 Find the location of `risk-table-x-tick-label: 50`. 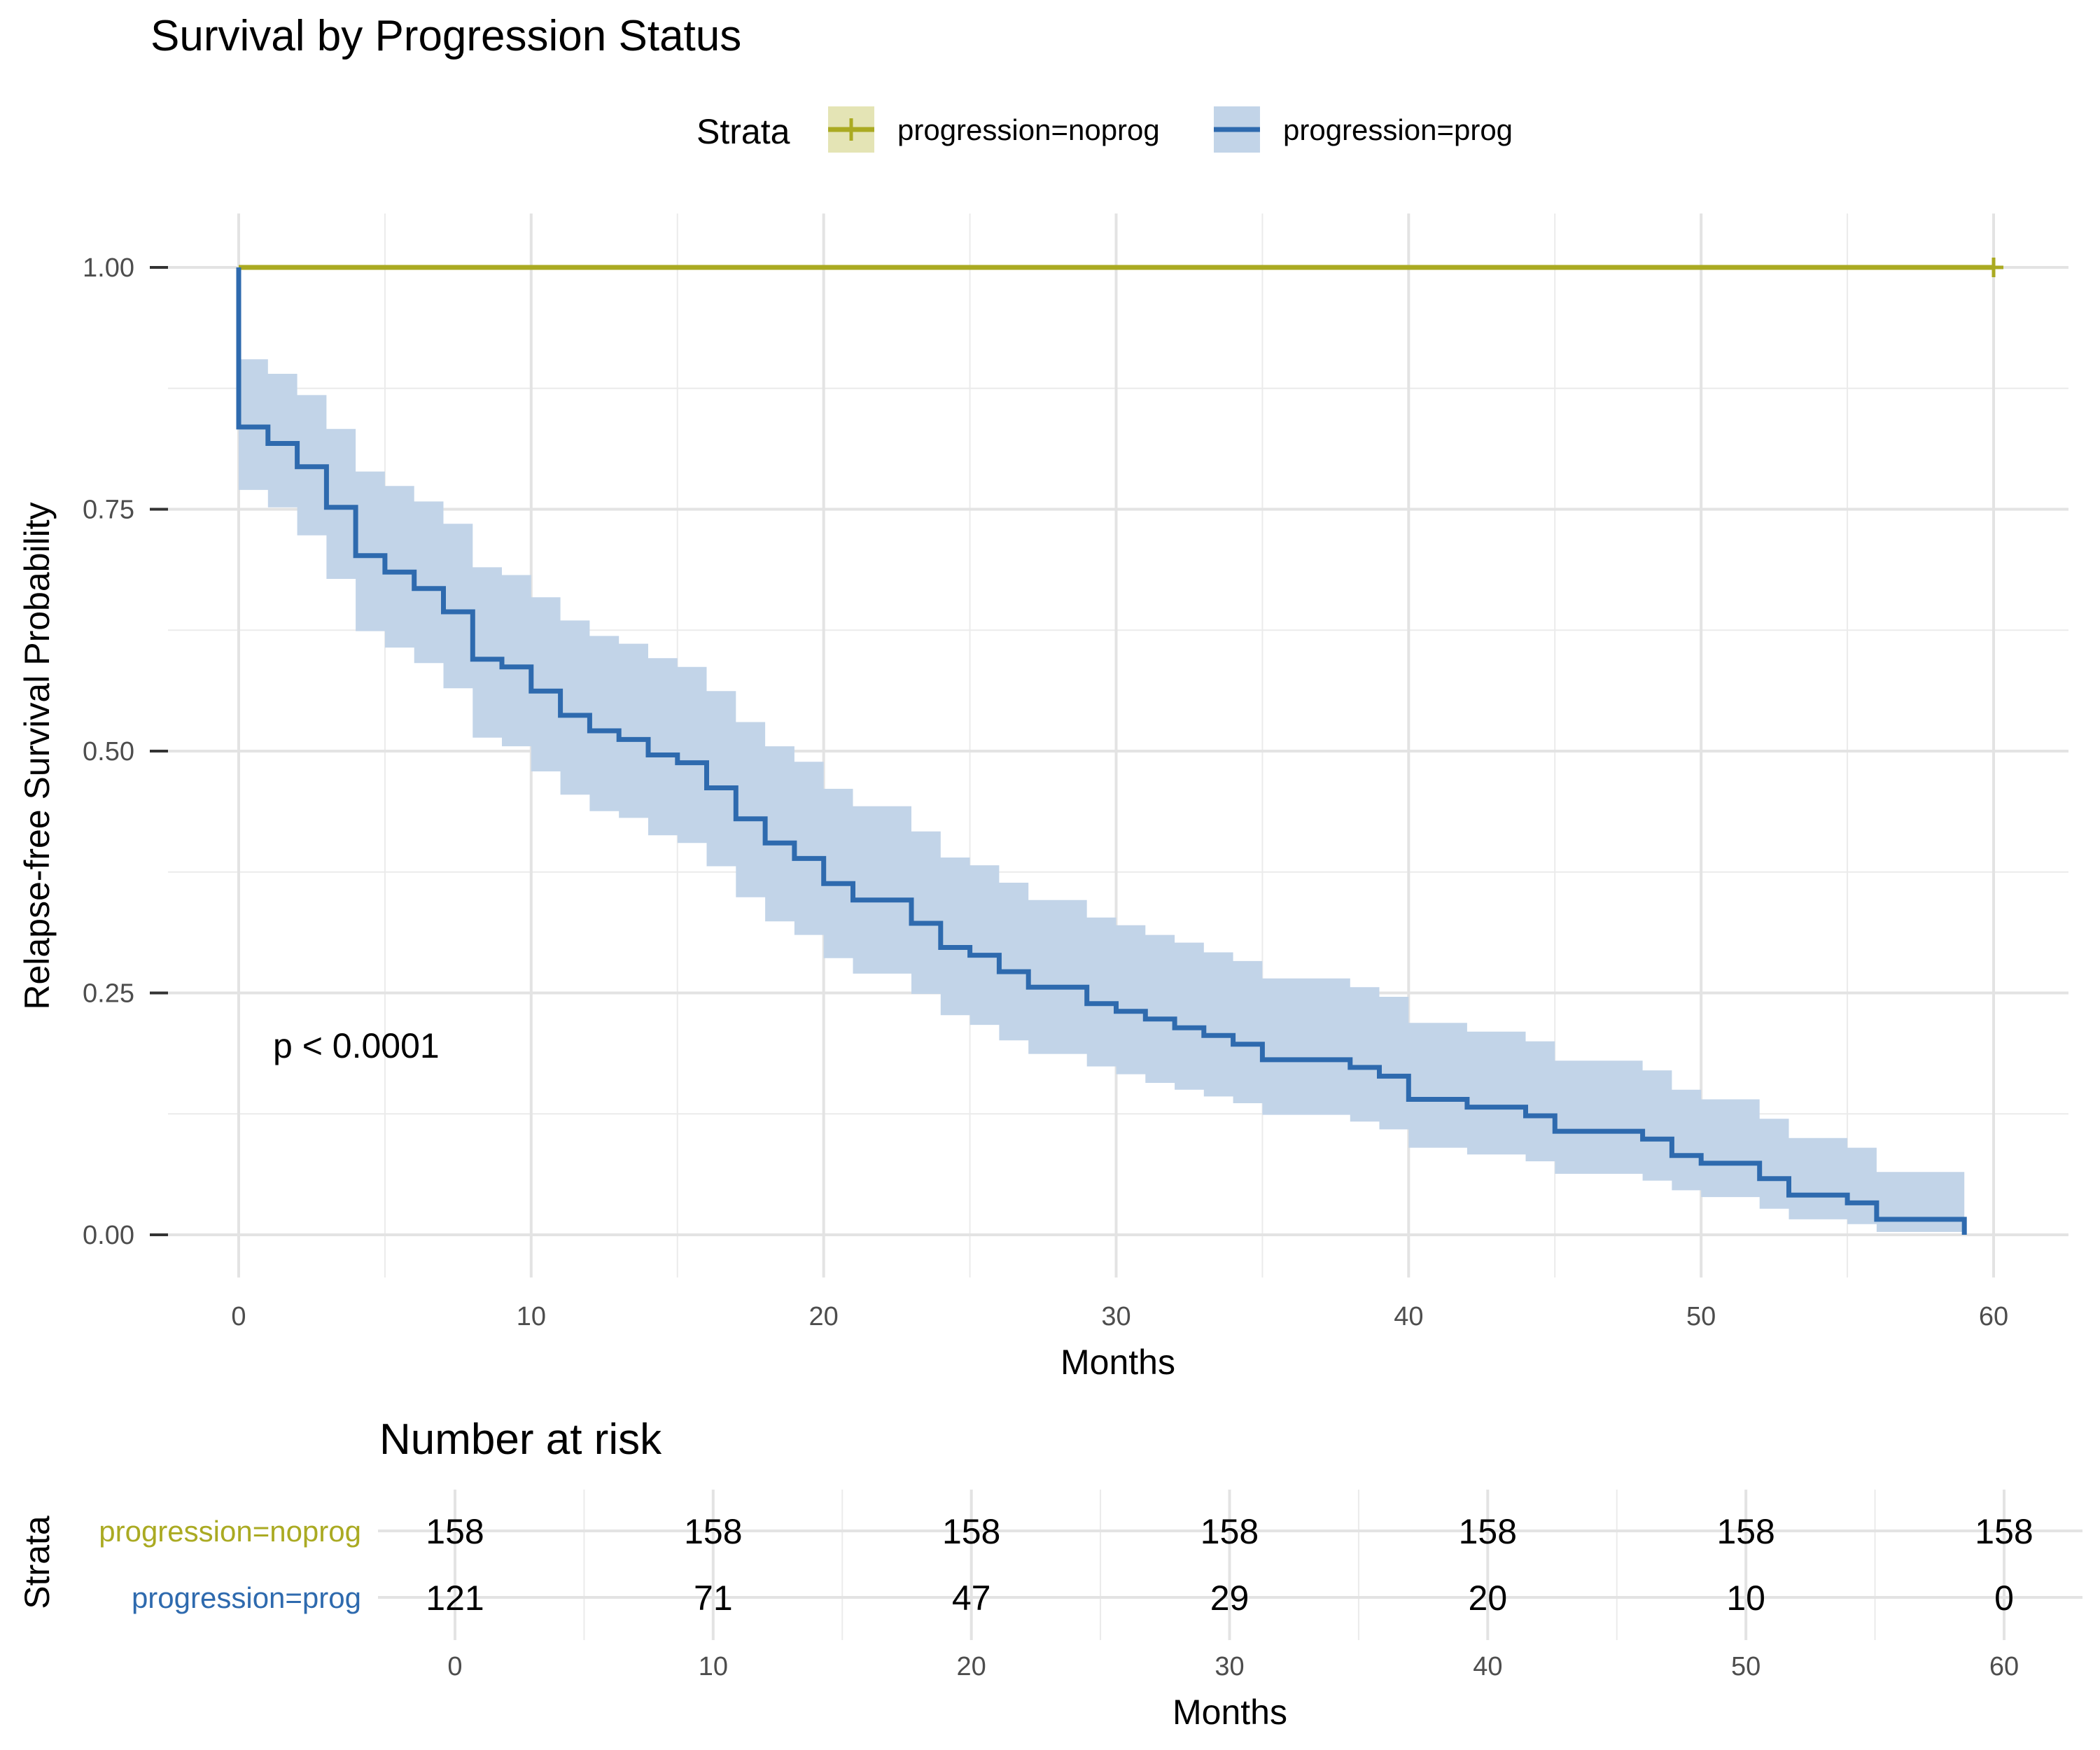

risk-table-x-tick-label: 50 is located at coordinates (1745, 1666).